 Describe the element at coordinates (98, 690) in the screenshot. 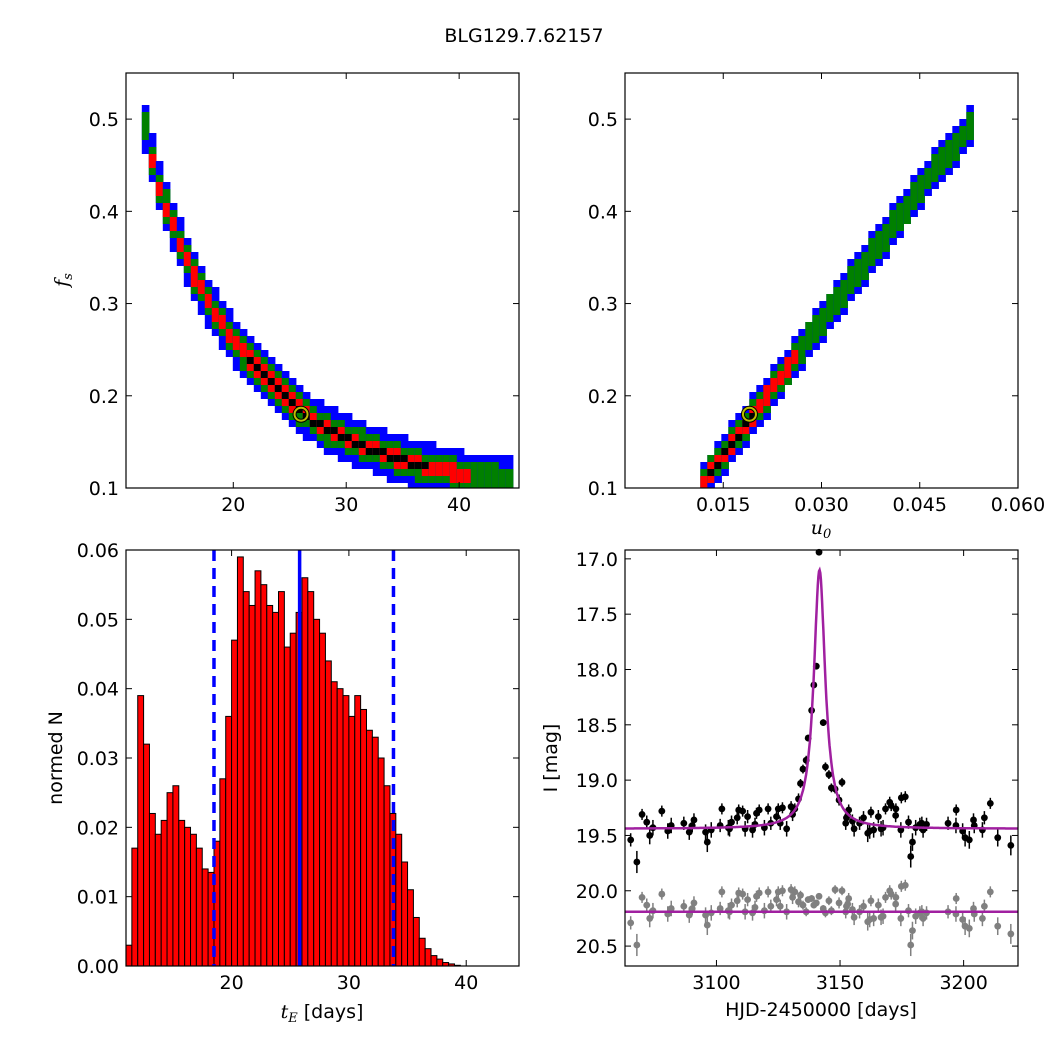

I see `y-tick-label: 0.04` at that location.